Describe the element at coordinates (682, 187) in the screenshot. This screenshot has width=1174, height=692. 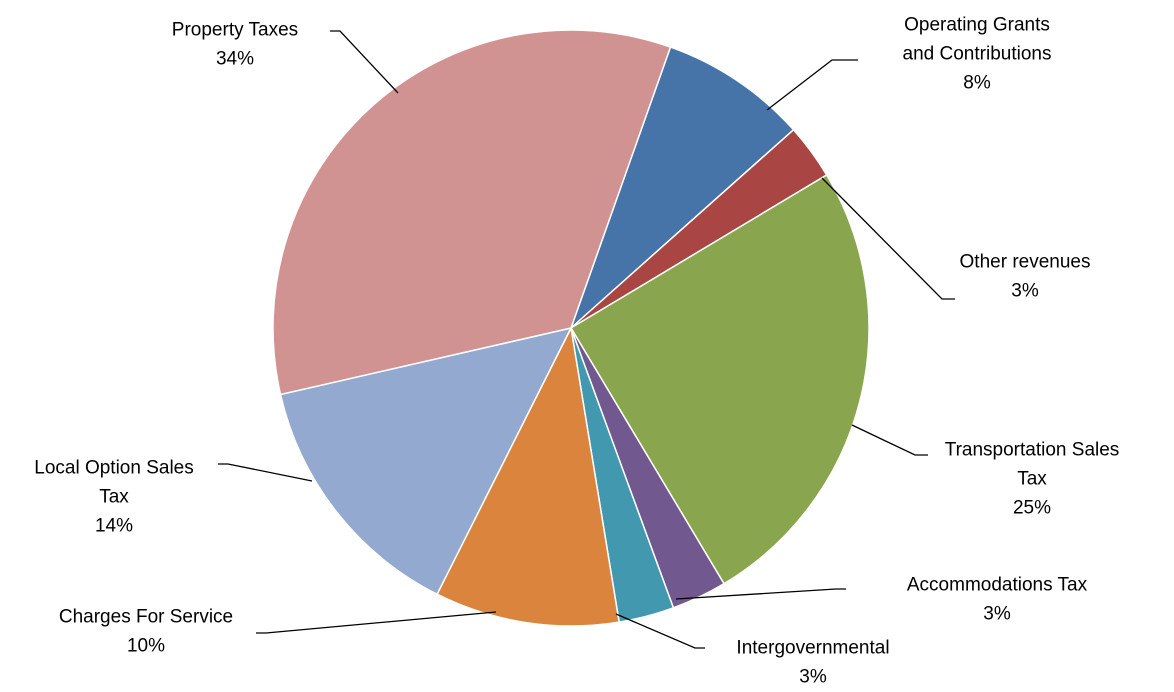
I see `pie-slice-operating-grants-and-contributions` at that location.